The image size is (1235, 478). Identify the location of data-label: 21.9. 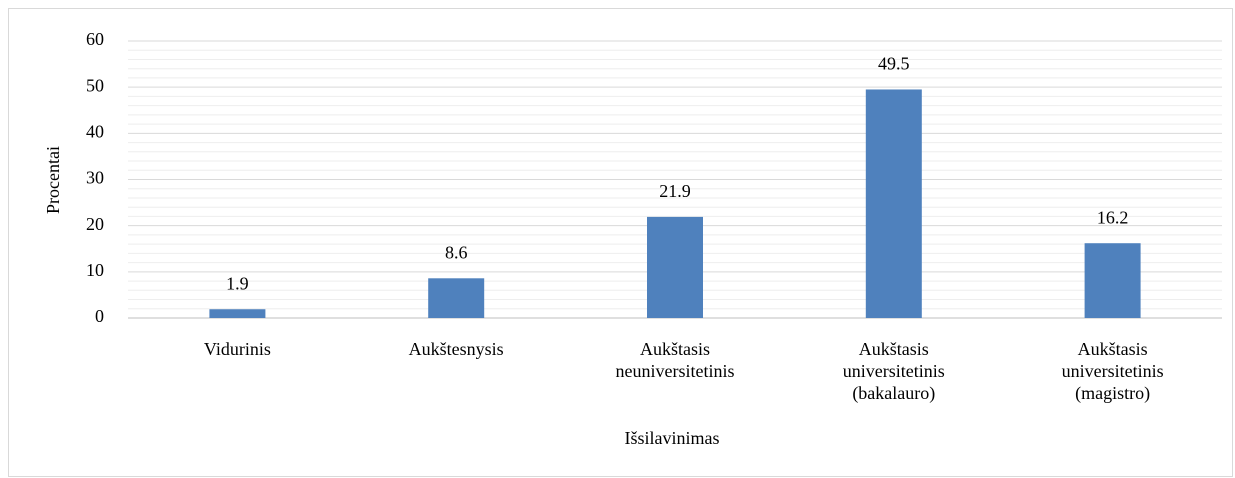
(675, 191).